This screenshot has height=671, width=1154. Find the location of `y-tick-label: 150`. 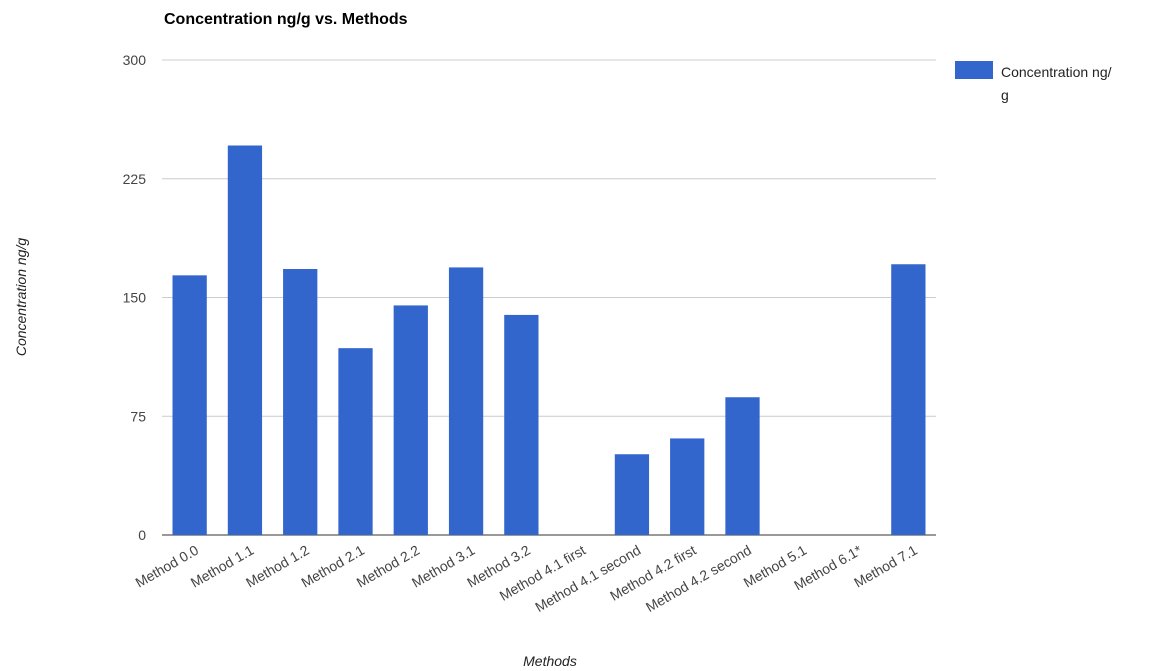

y-tick-label: 150 is located at coordinates (135, 298).